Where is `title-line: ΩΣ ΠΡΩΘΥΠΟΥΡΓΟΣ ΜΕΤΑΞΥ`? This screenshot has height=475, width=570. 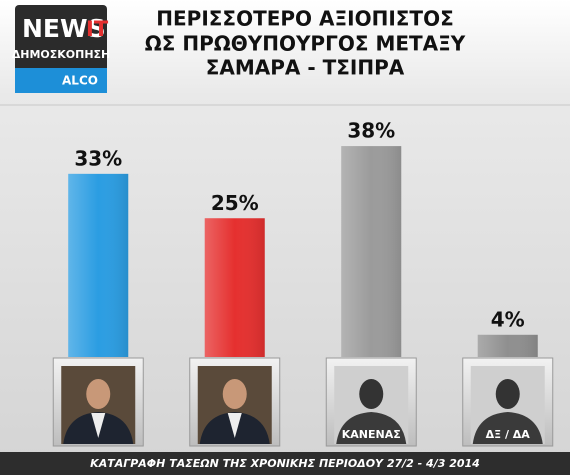
title-line: ΩΣ ΠΡΩΘΥΠΟΥΡΓΟΣ ΜΕΤΑΞΥ is located at coordinates (305, 44).